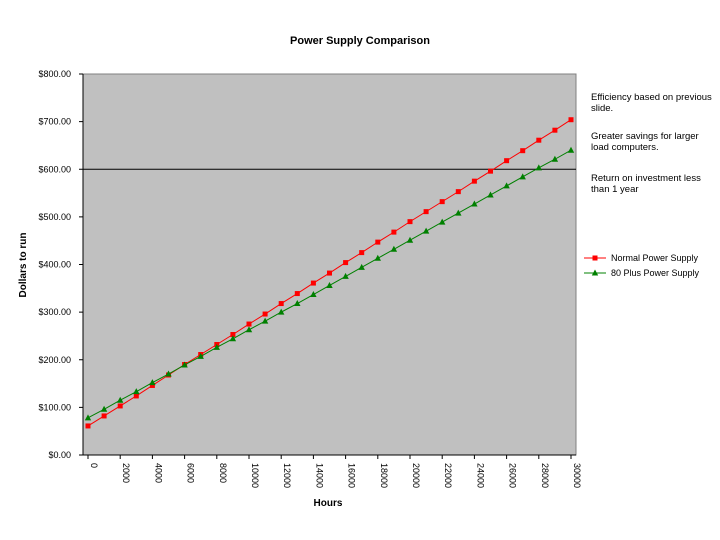 The height and width of the screenshot is (540, 720). I want to click on x-tick-label: 16000, so click(352, 475).